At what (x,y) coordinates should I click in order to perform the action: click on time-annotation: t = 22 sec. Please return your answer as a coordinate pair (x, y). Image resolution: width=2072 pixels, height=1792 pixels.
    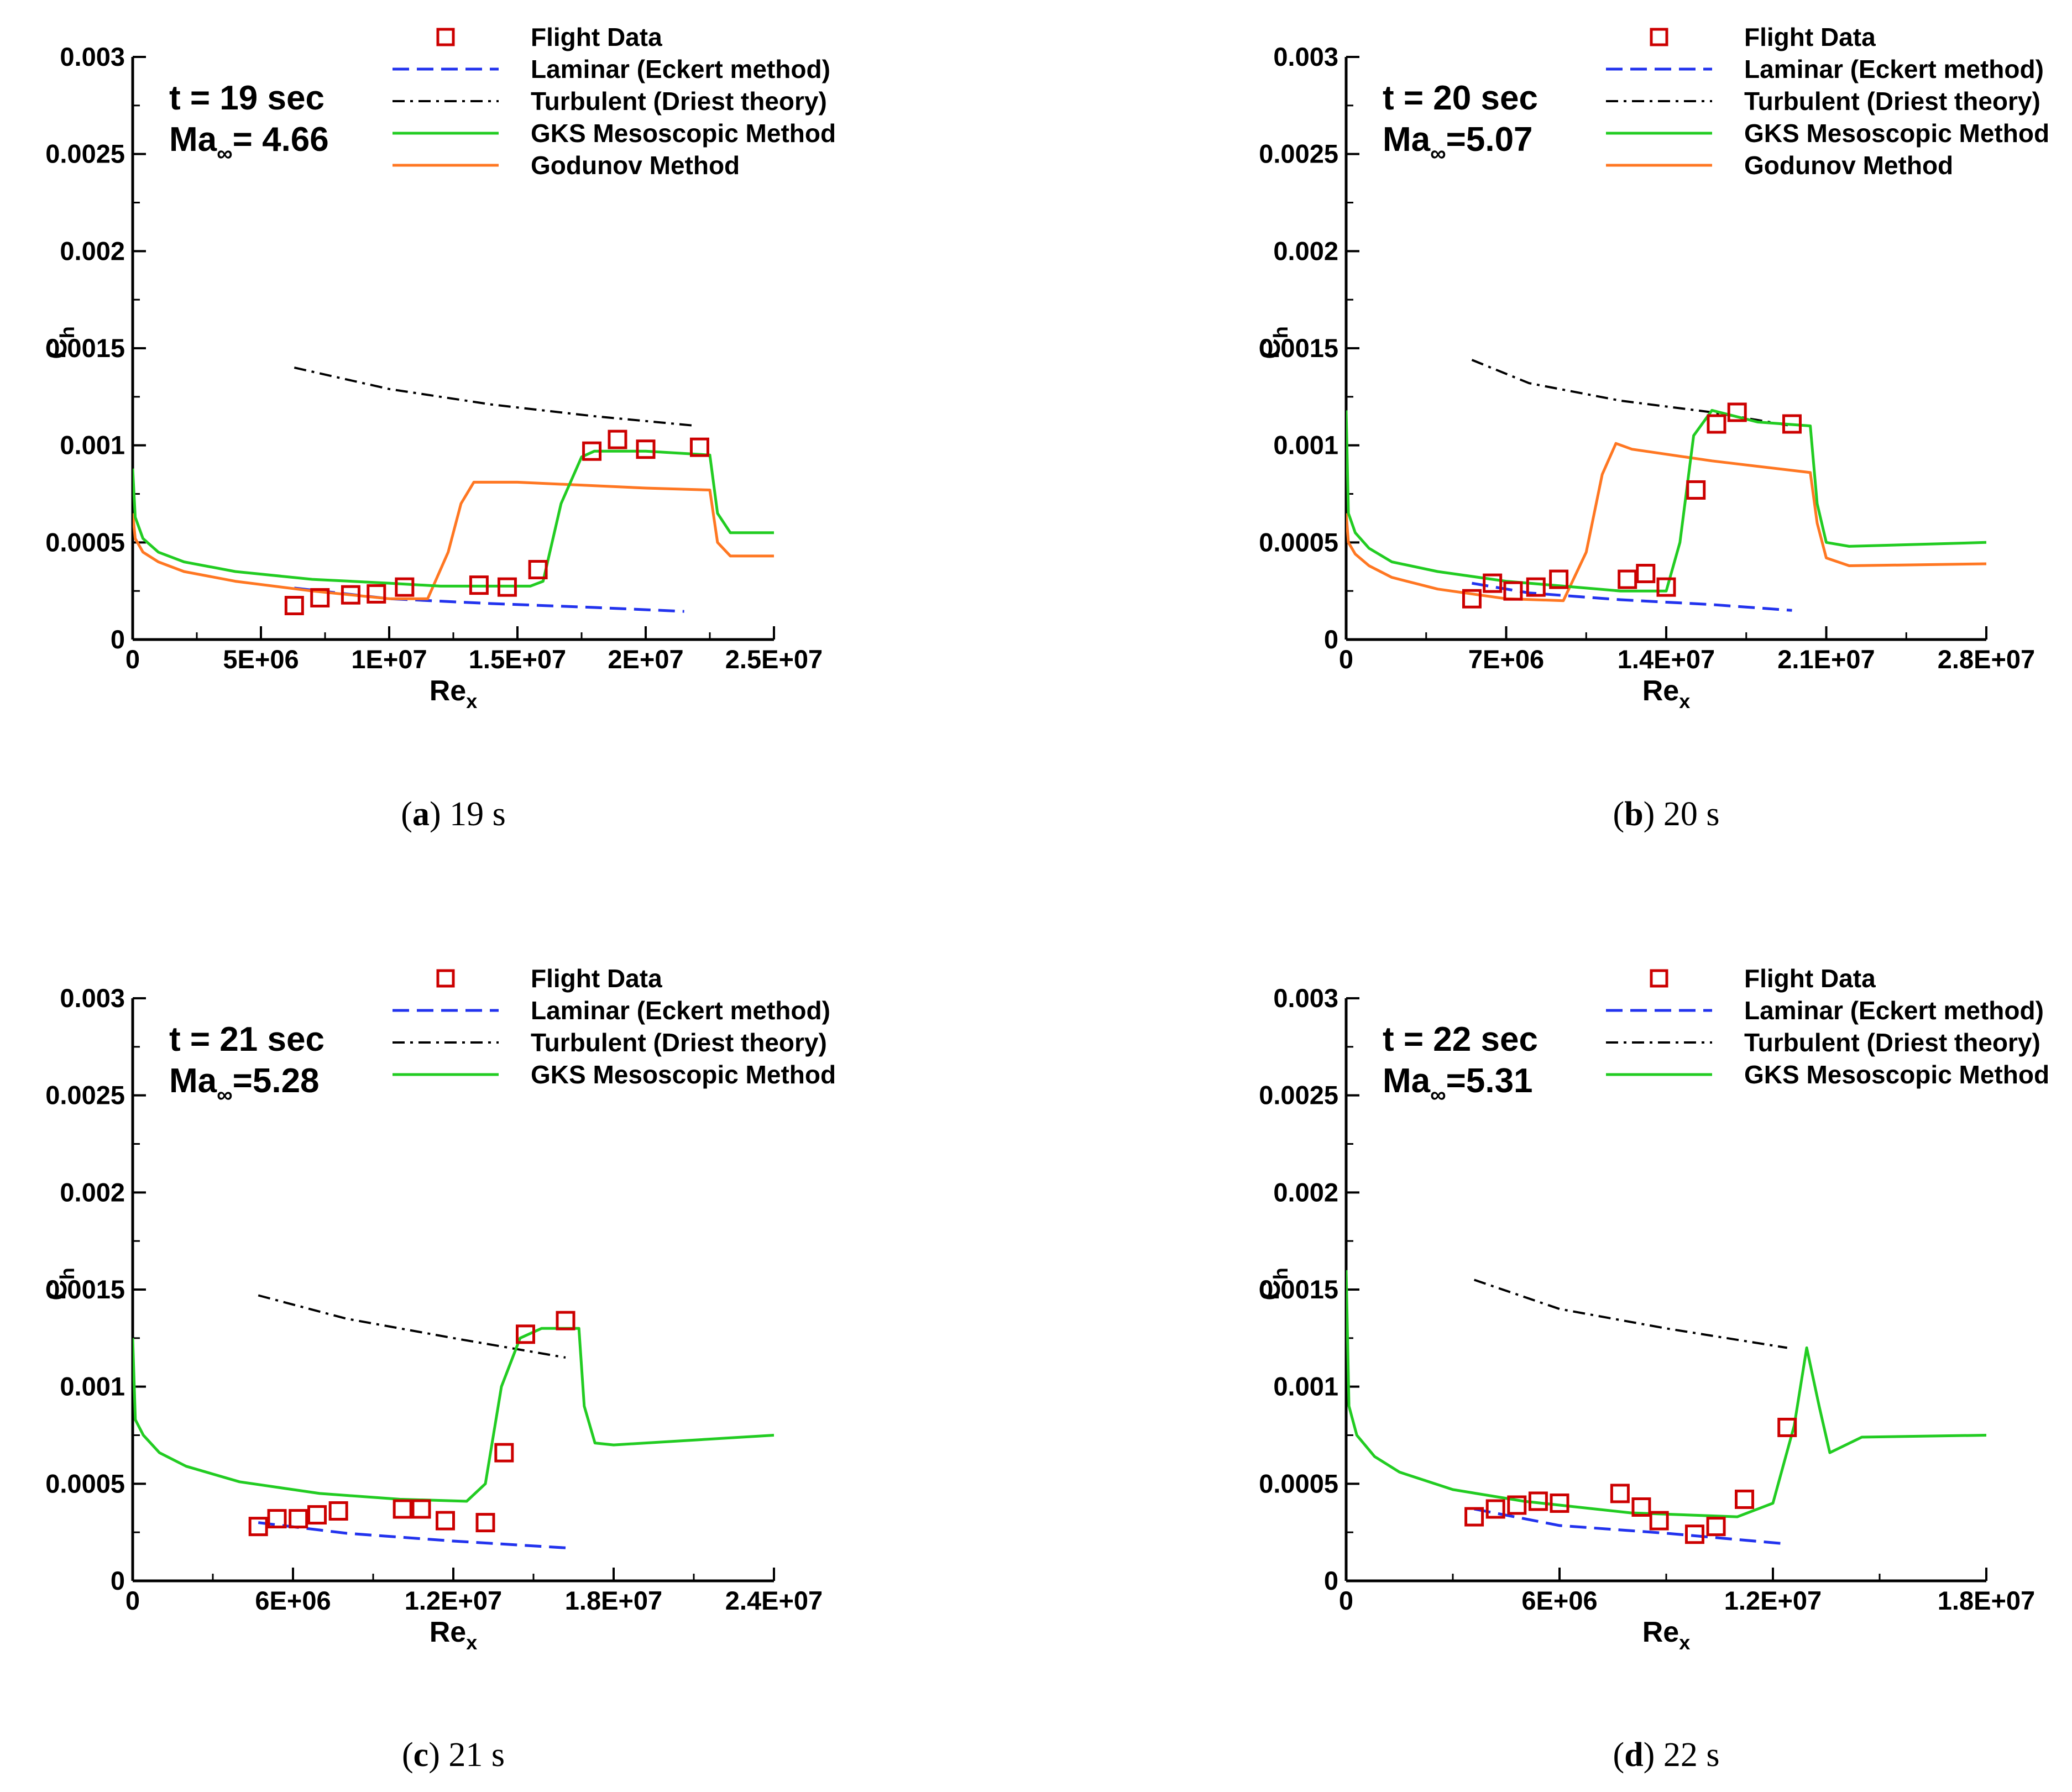
    Looking at the image, I should click on (1460, 1039).